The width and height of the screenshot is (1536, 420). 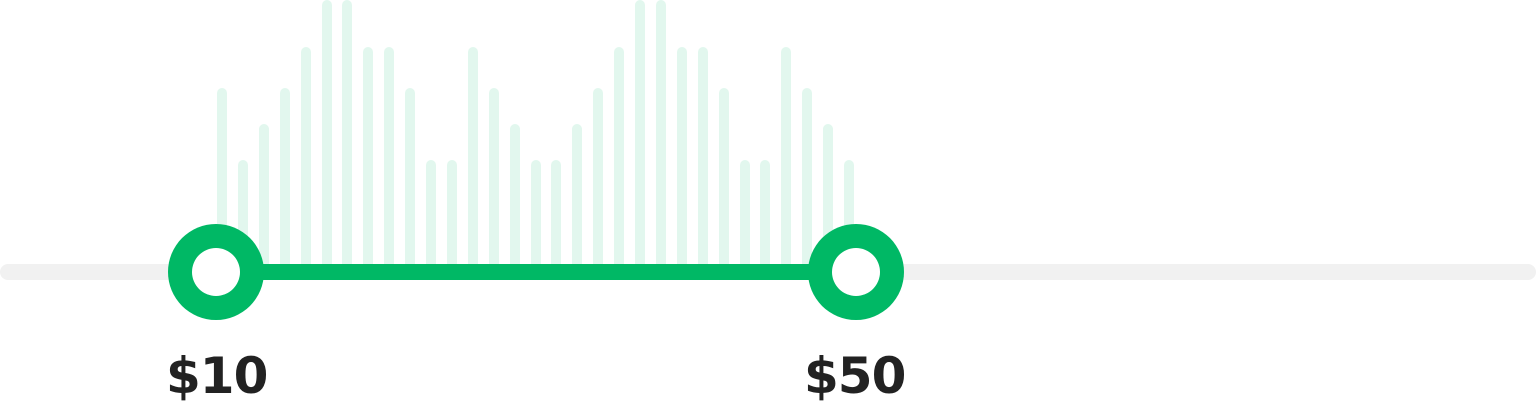 I want to click on max-handle-center, so click(x=856, y=272).